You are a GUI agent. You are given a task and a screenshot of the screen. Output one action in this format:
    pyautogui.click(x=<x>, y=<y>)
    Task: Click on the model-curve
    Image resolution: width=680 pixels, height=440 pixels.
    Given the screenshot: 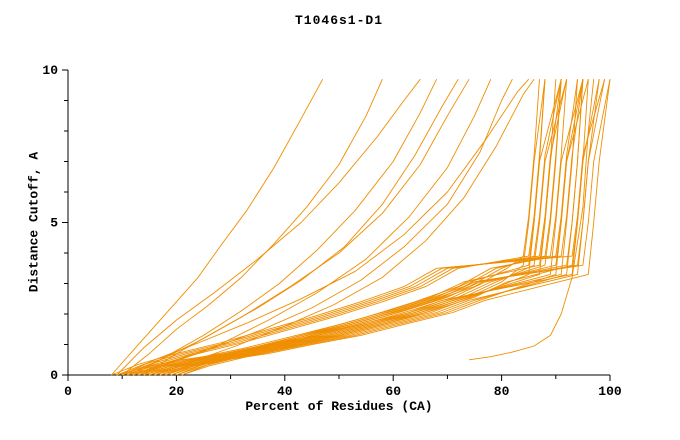 What is the action you would take?
    pyautogui.click(x=532, y=220)
    